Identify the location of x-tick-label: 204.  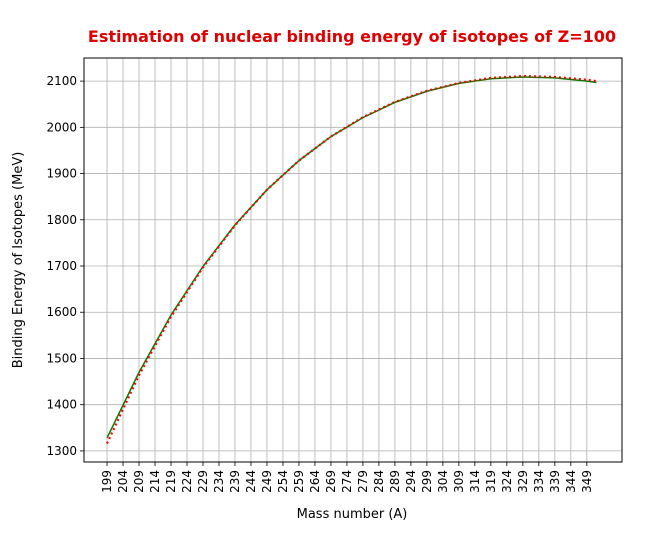
(123, 481).